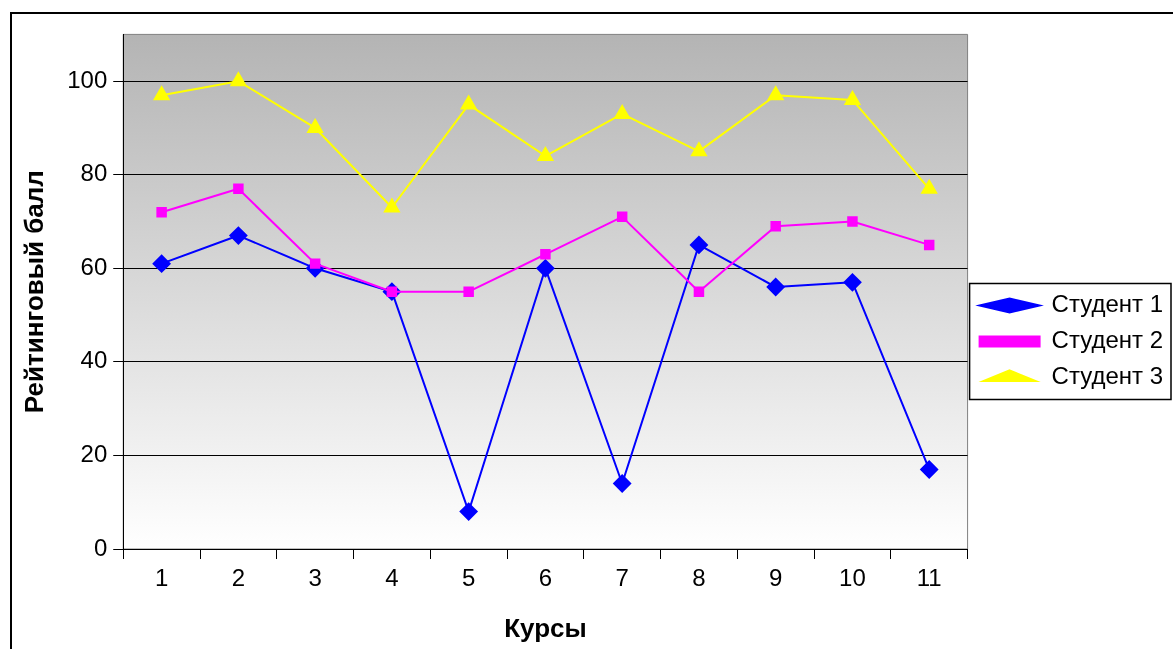  I want to click on x-tick-label: 1, so click(161, 578).